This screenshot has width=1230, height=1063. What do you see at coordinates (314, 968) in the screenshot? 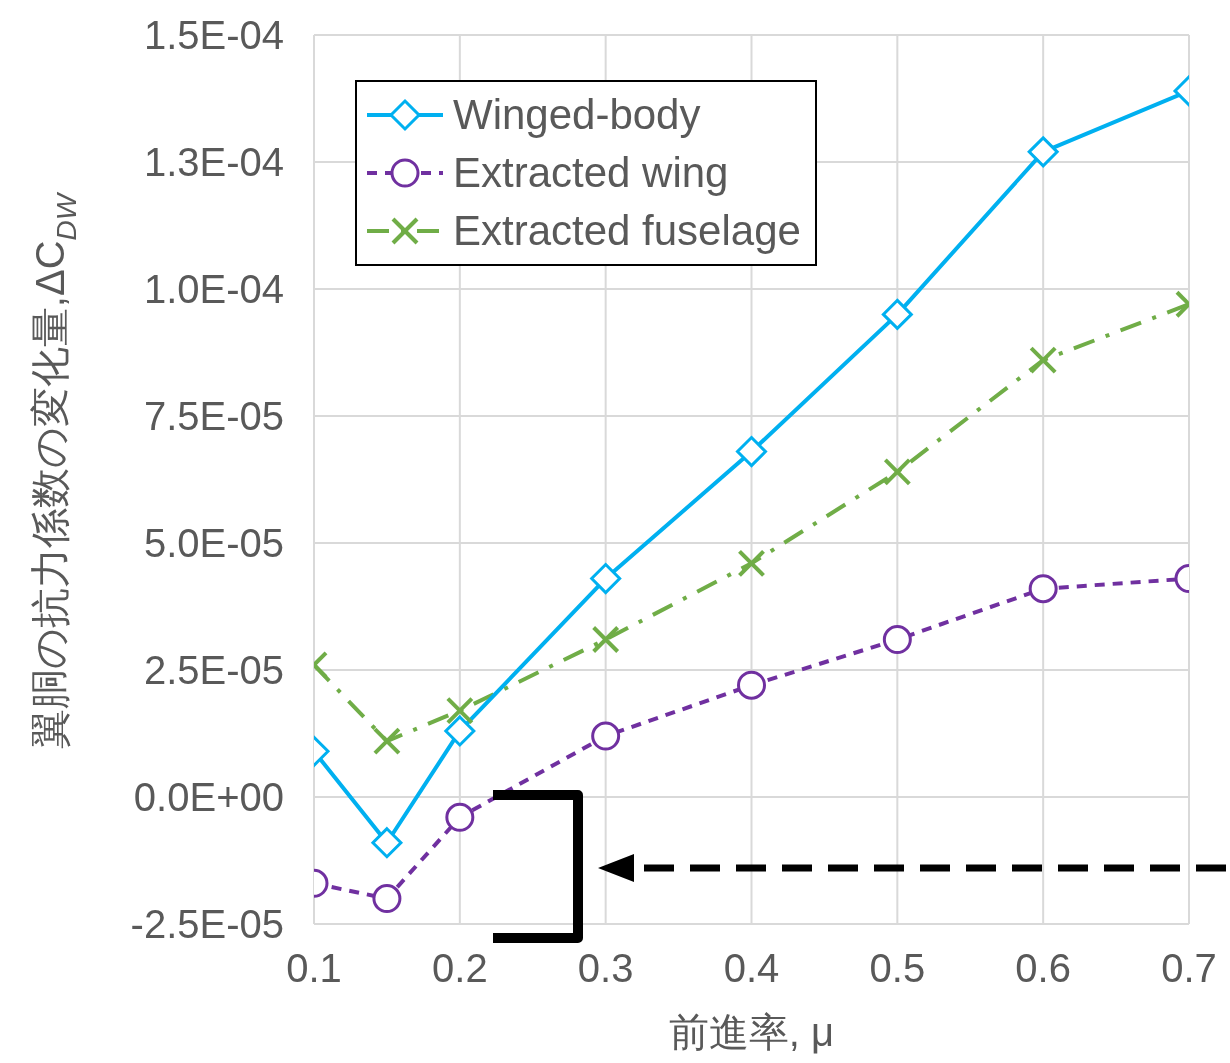
I see `x-tick-label: 0.1` at bounding box center [314, 968].